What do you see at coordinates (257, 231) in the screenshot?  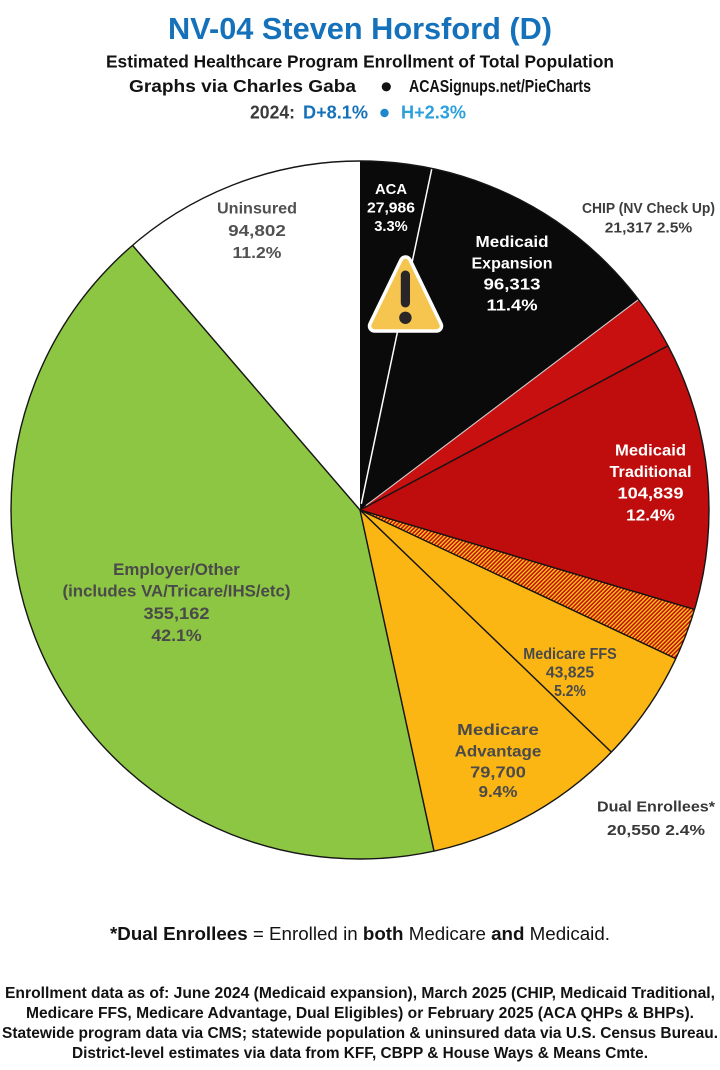 I see `svg-text: 94,802` at bounding box center [257, 231].